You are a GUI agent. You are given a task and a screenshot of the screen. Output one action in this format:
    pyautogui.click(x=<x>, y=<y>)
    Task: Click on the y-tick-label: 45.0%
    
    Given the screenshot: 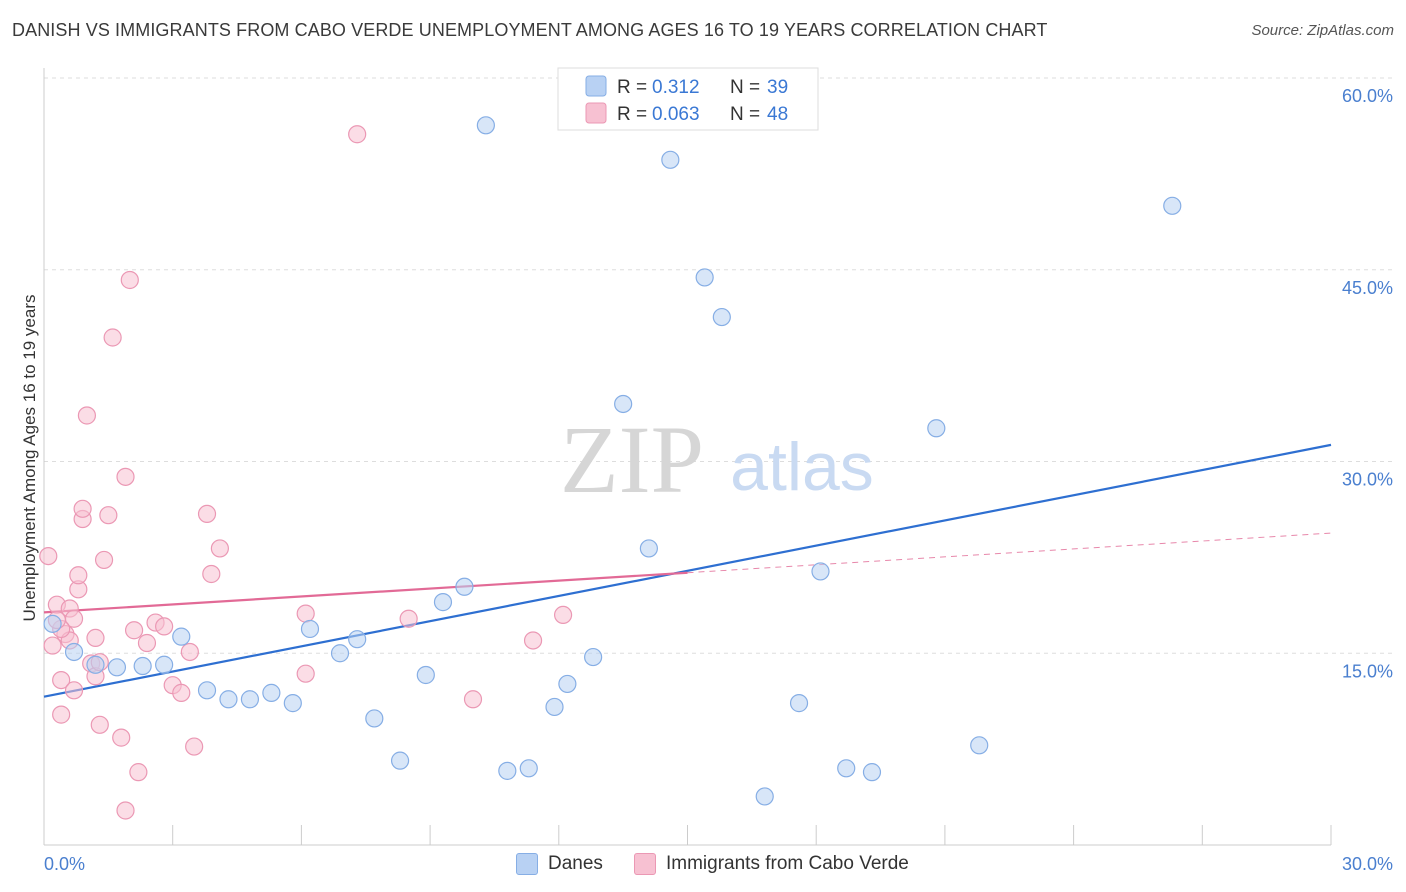 What is the action you would take?
    pyautogui.click(x=1367, y=288)
    